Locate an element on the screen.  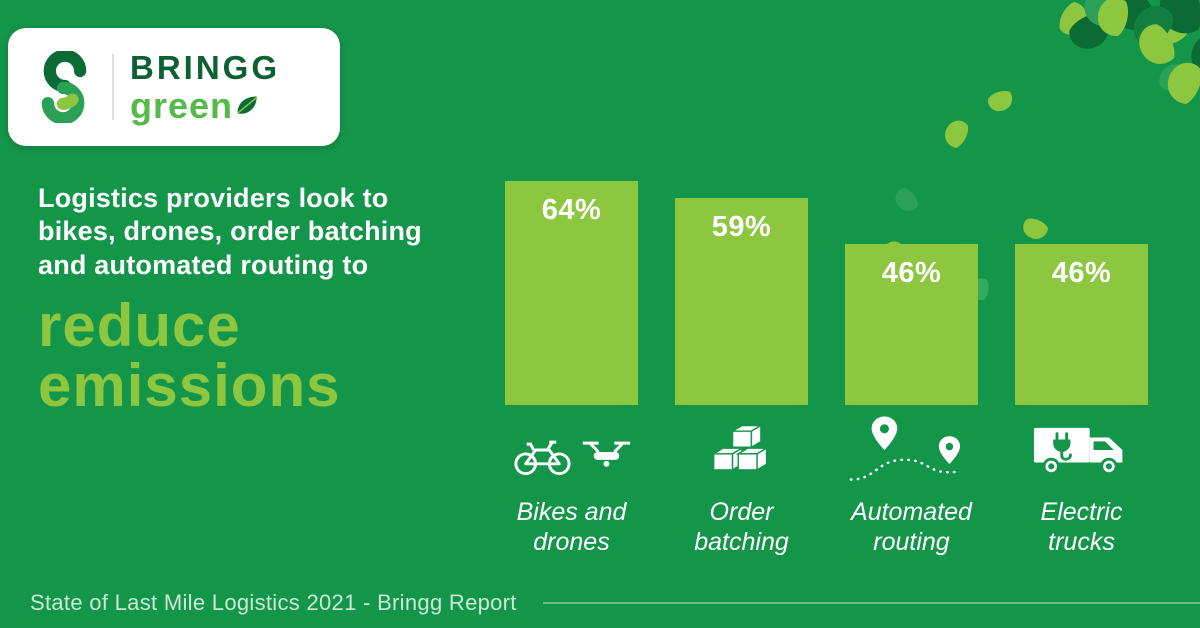
chart-column-automated-routing: 46% Automated routing is located at coordinates (911, 368).